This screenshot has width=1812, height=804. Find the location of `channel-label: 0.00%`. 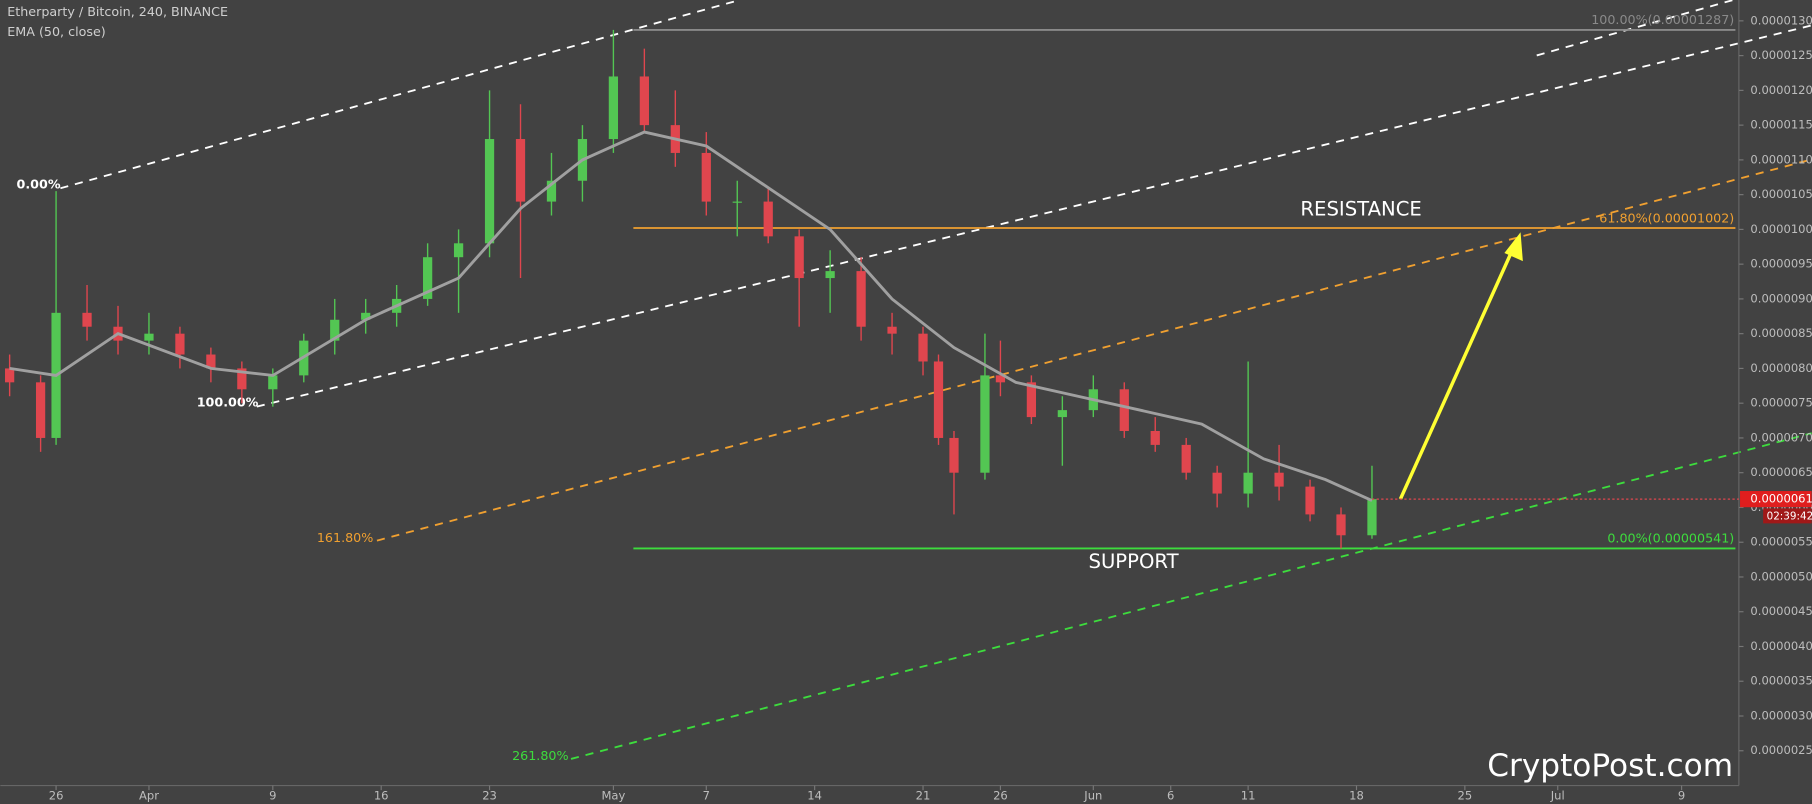

channel-label: 0.00% is located at coordinates (39, 183).